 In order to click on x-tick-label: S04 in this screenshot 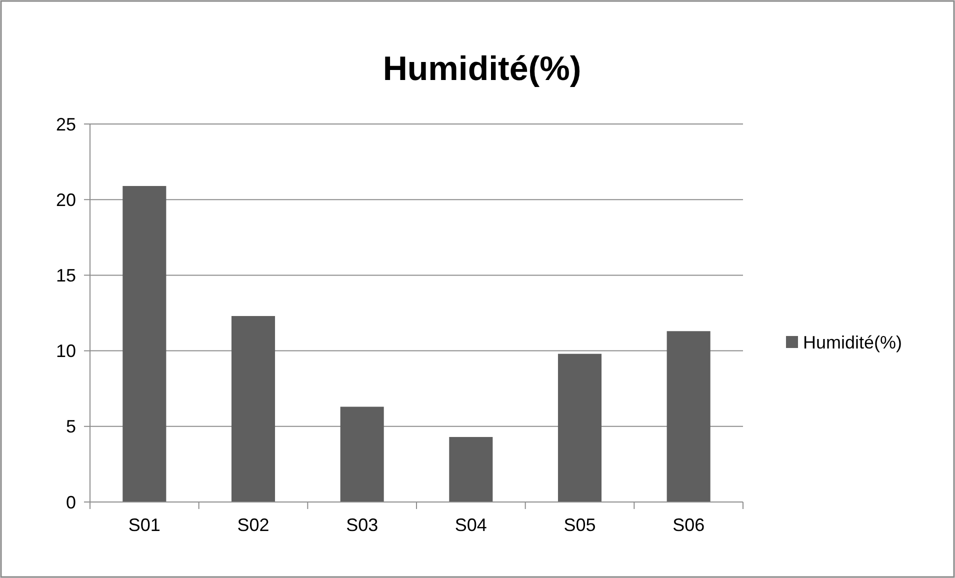, I will do `click(470, 525)`.